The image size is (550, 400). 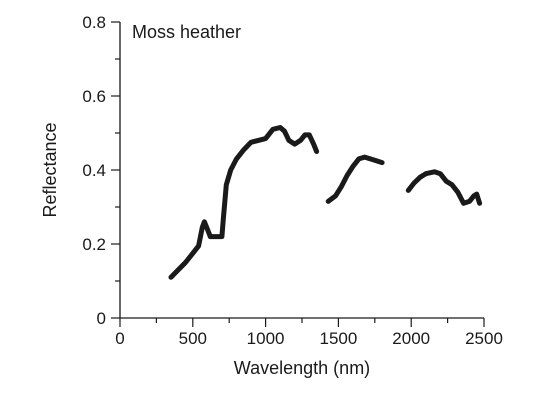 What do you see at coordinates (94, 22) in the screenshot?
I see `y-tick-label: 0.8` at bounding box center [94, 22].